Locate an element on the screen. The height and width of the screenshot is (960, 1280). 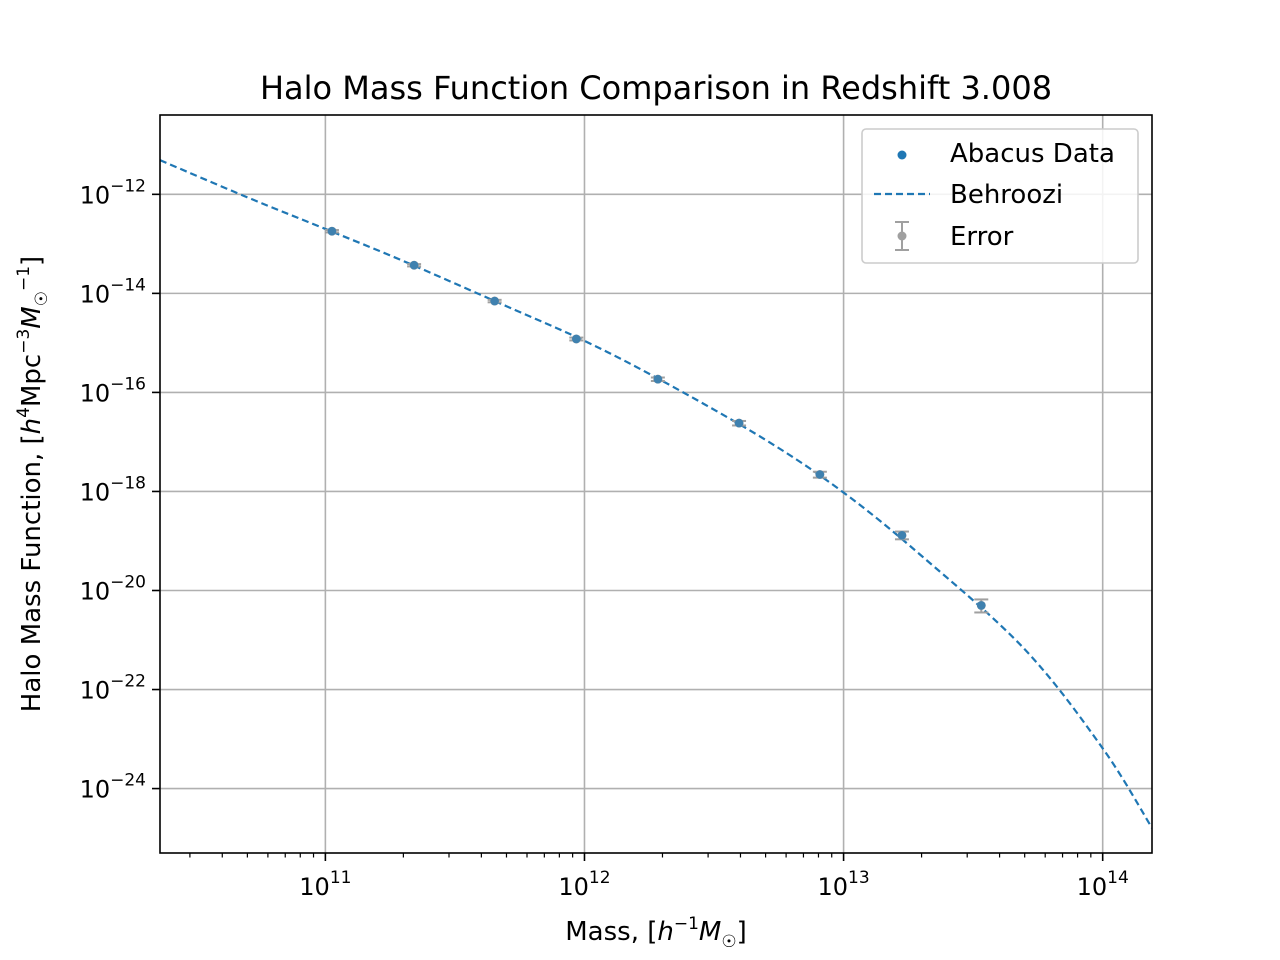
legend-marker-abacus-data is located at coordinates (902, 155).